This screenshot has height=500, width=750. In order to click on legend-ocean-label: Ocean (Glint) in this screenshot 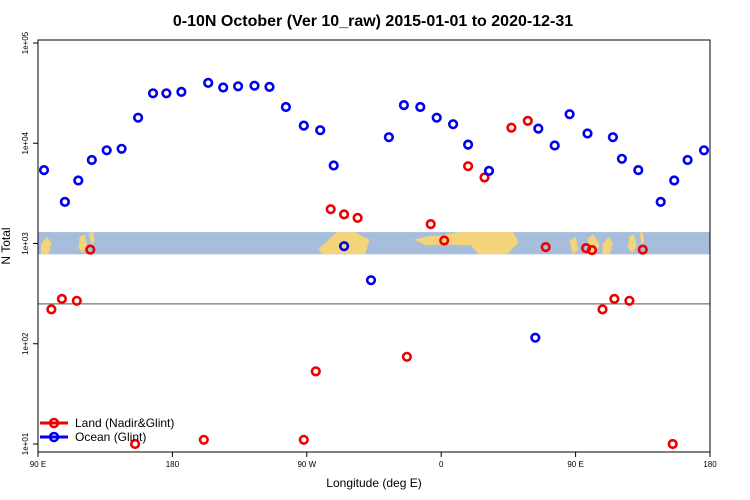, I will do `click(110, 437)`.